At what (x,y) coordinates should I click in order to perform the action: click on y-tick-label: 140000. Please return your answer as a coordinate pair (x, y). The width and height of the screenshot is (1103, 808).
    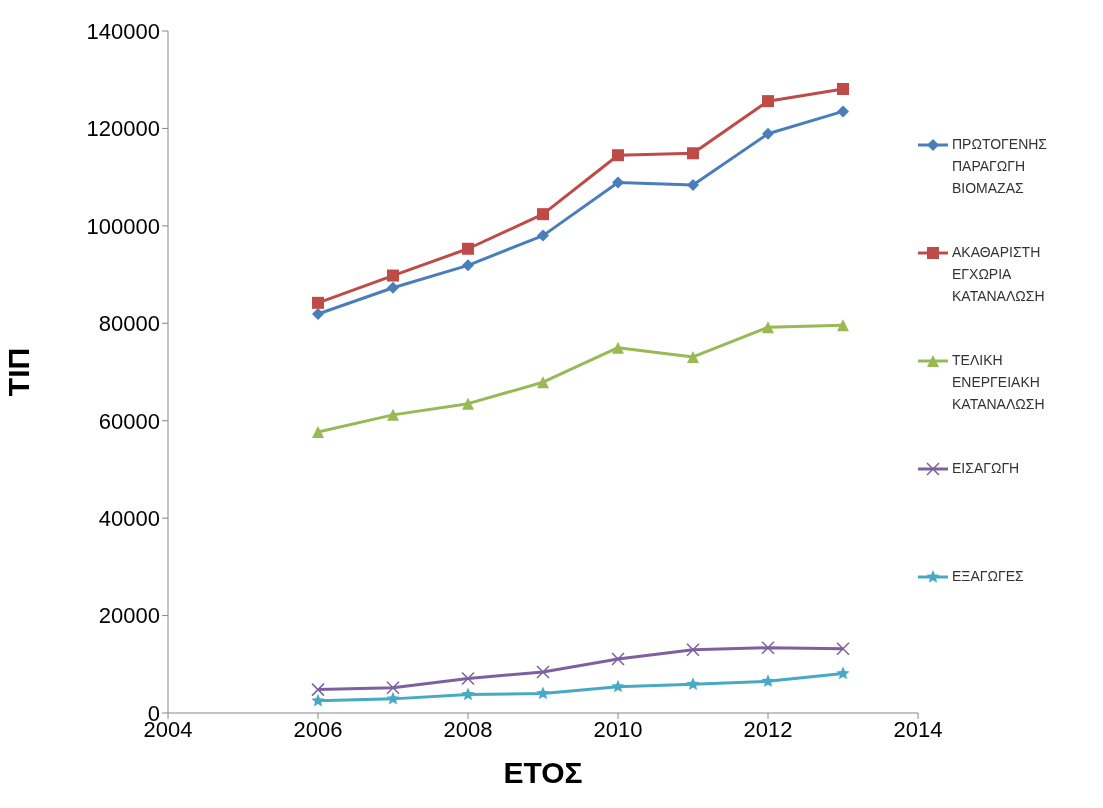
    Looking at the image, I should click on (123, 31).